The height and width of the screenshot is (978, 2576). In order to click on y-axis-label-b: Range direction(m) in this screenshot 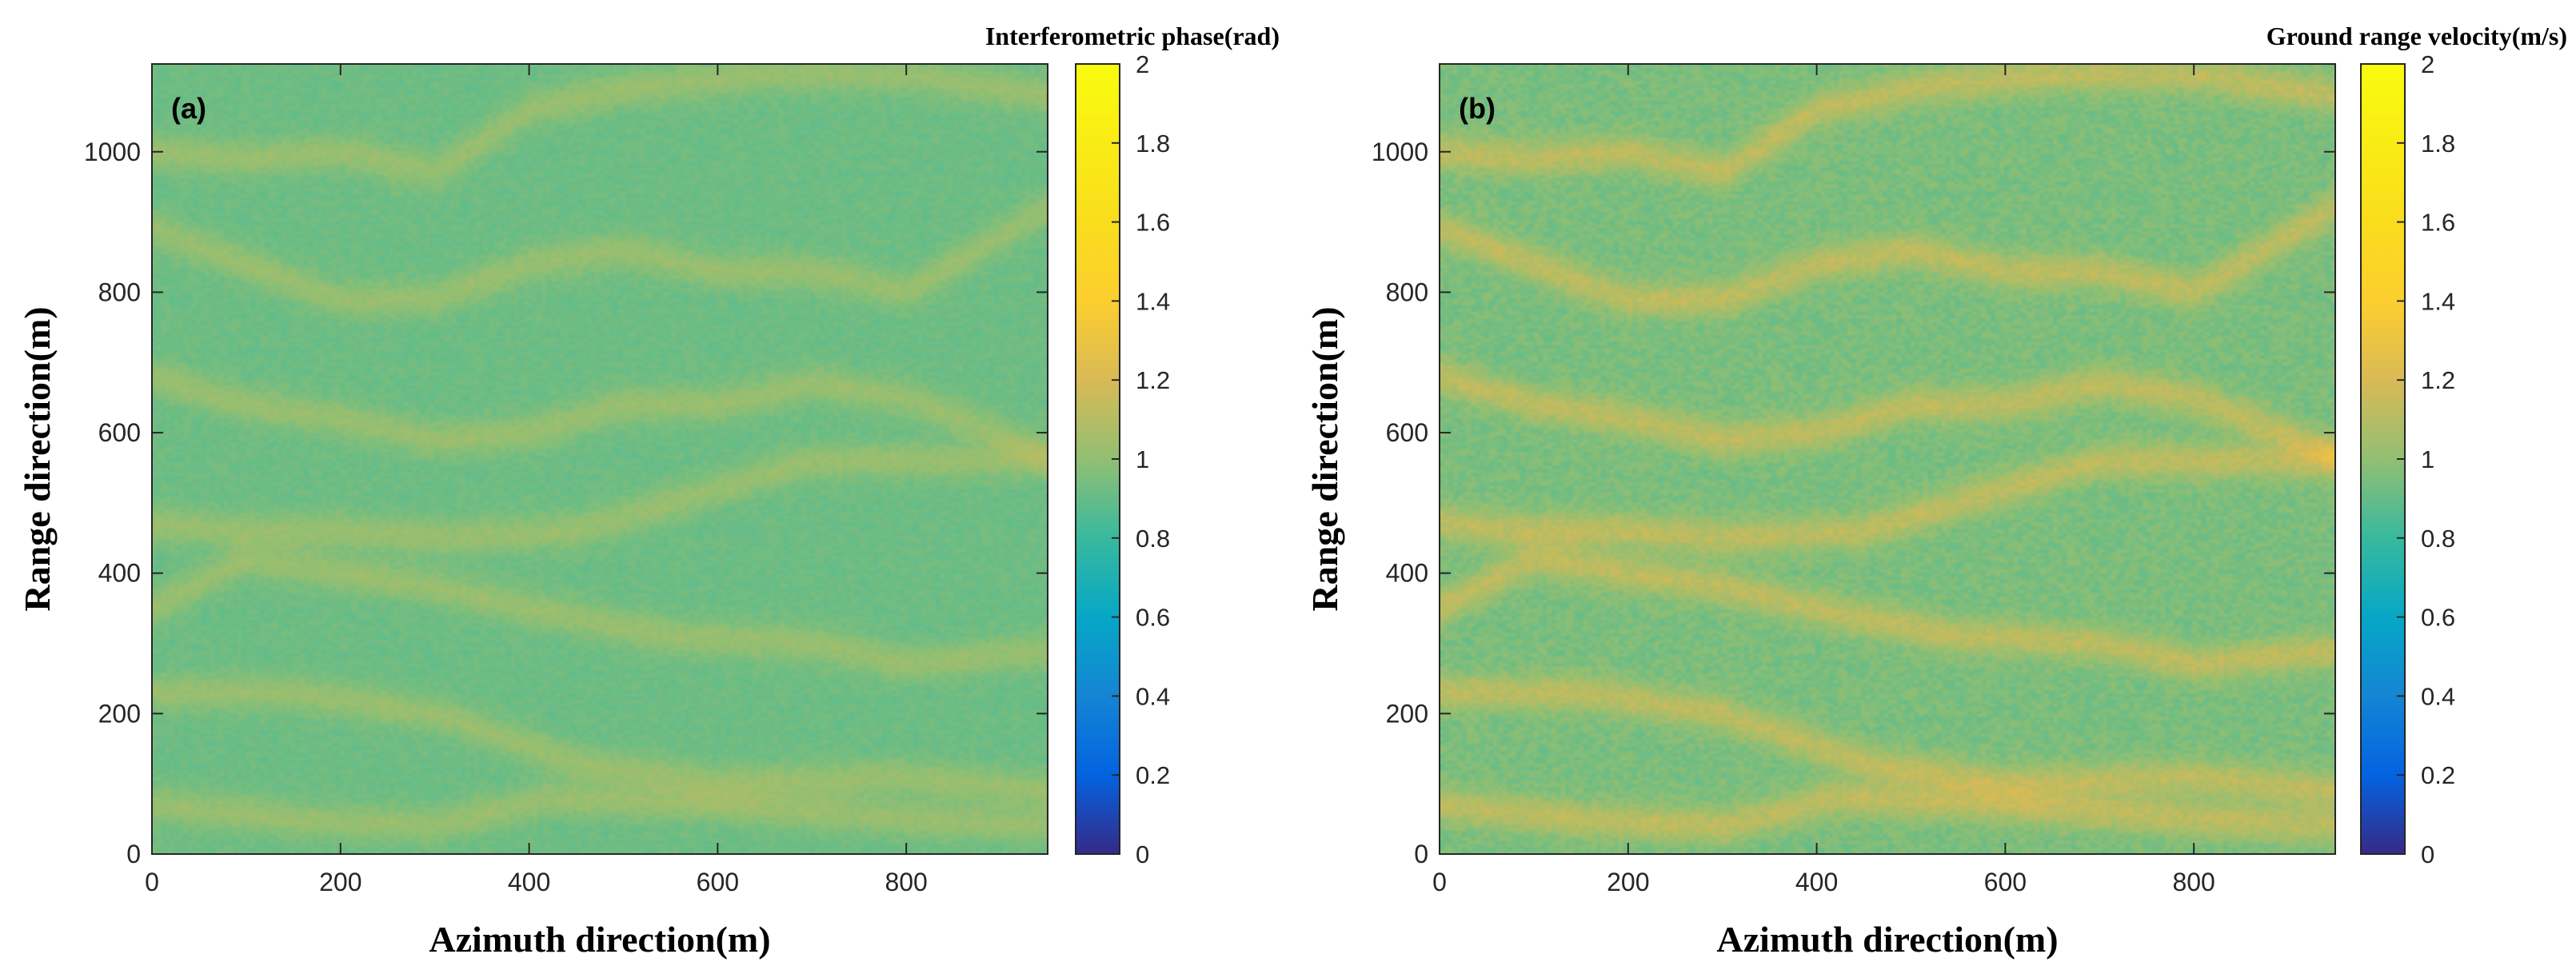, I will do `click(1325, 458)`.